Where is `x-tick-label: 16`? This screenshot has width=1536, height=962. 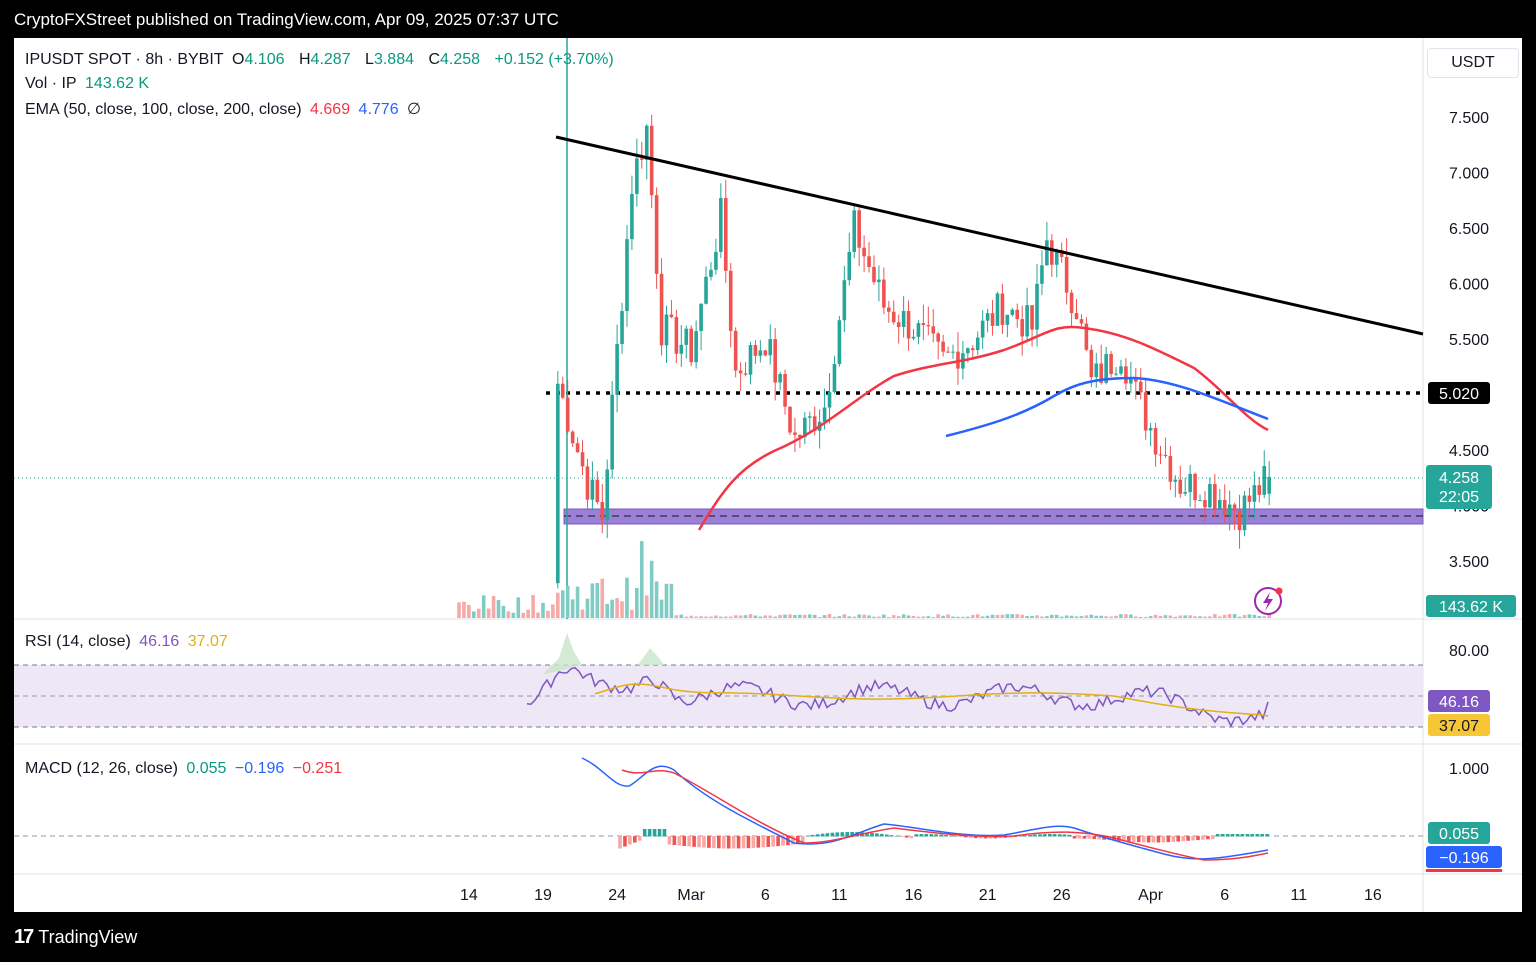 x-tick-label: 16 is located at coordinates (914, 895).